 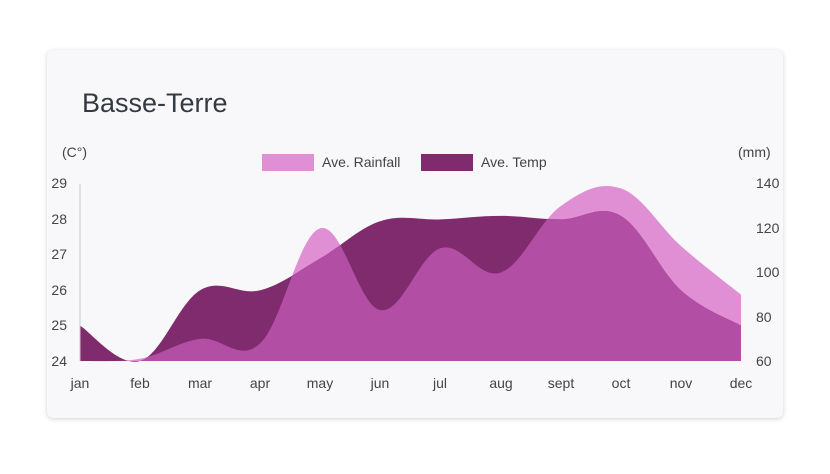 I want to click on legend-label-rainfall: Ave. Rainfall, so click(x=361, y=162).